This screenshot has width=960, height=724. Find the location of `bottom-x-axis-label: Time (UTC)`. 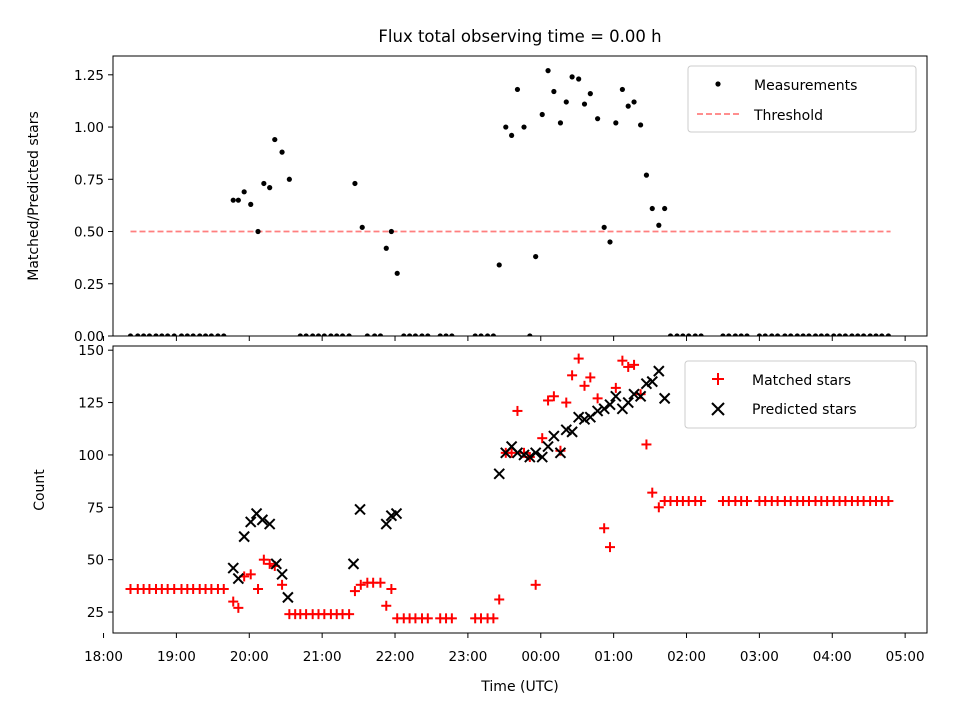

bottom-x-axis-label: Time (UTC) is located at coordinates (519, 687).